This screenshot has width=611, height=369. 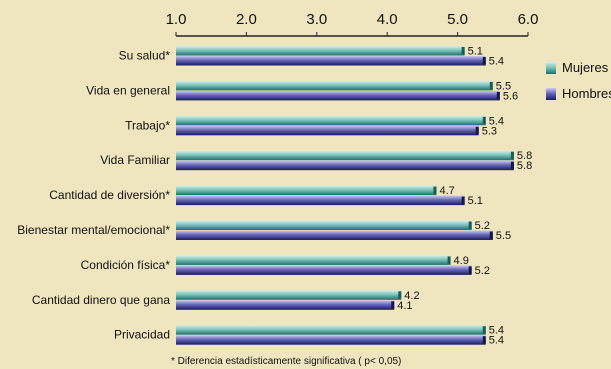 I want to click on category-label: Su salud*, so click(x=145, y=56).